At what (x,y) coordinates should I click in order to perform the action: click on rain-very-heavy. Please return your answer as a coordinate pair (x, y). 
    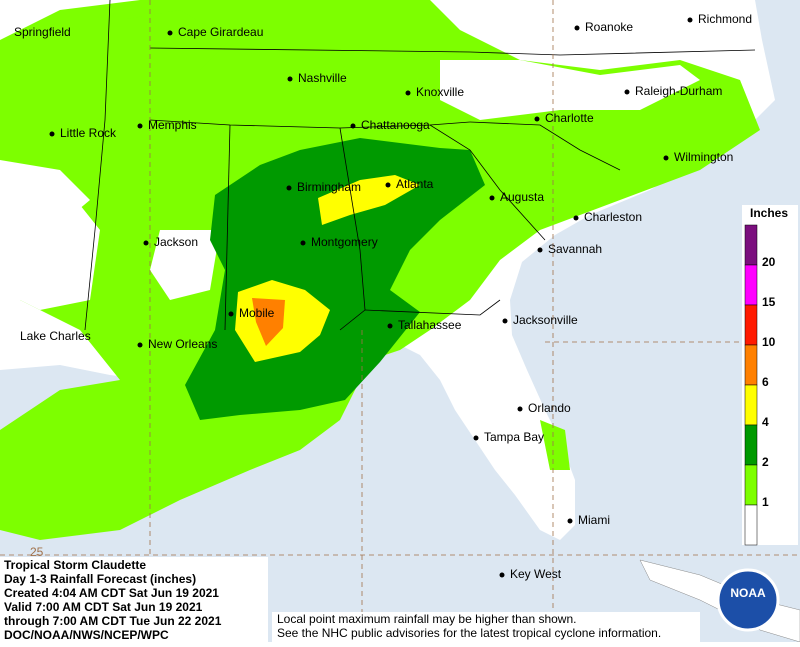
    Looking at the image, I should click on (268, 322).